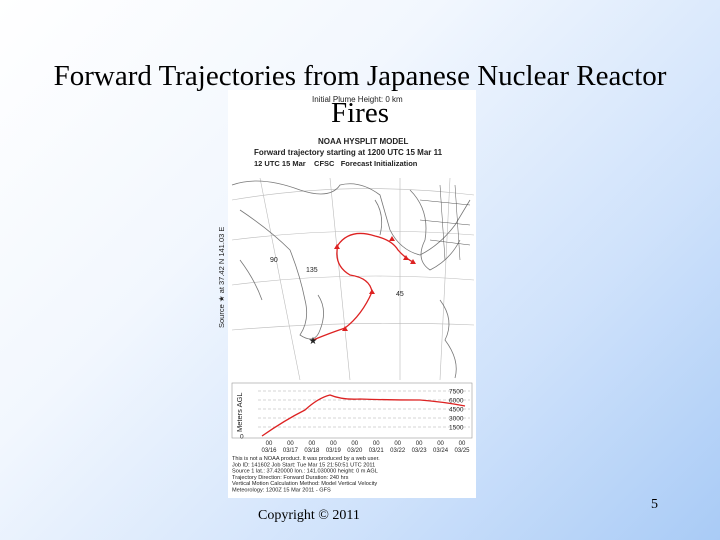  I want to click on page-number: 5, so click(654, 504).